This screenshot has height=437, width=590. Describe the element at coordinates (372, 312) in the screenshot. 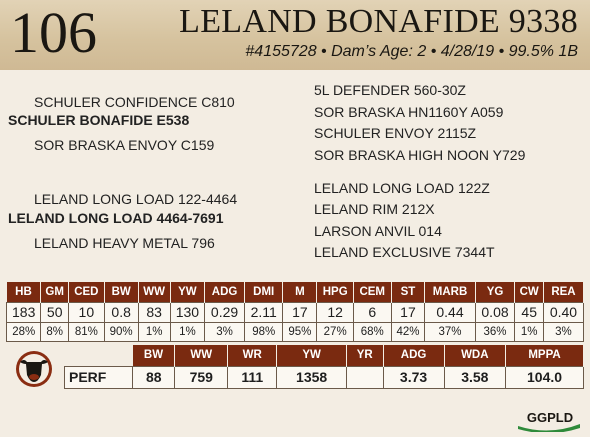

I see `epd-value: 6` at that location.